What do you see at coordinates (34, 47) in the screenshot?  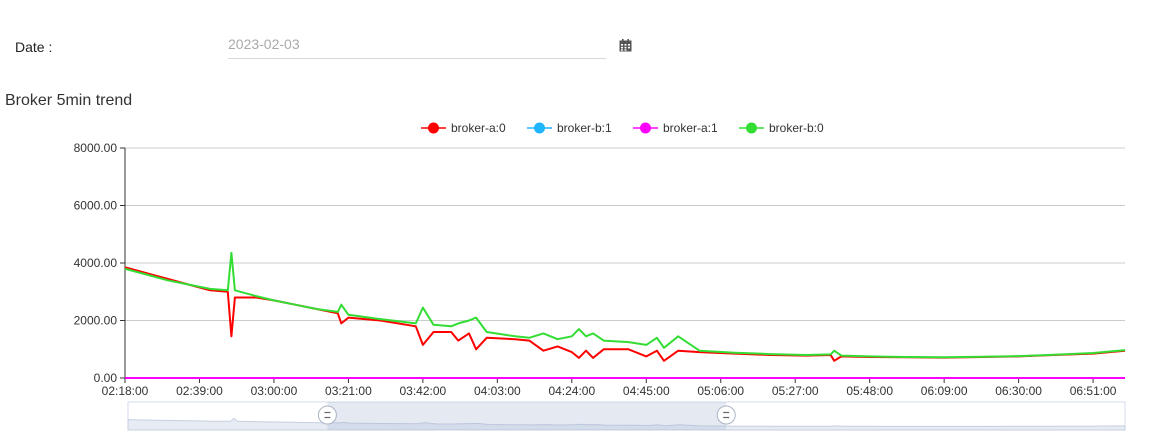 I see `date-label: Date :` at bounding box center [34, 47].